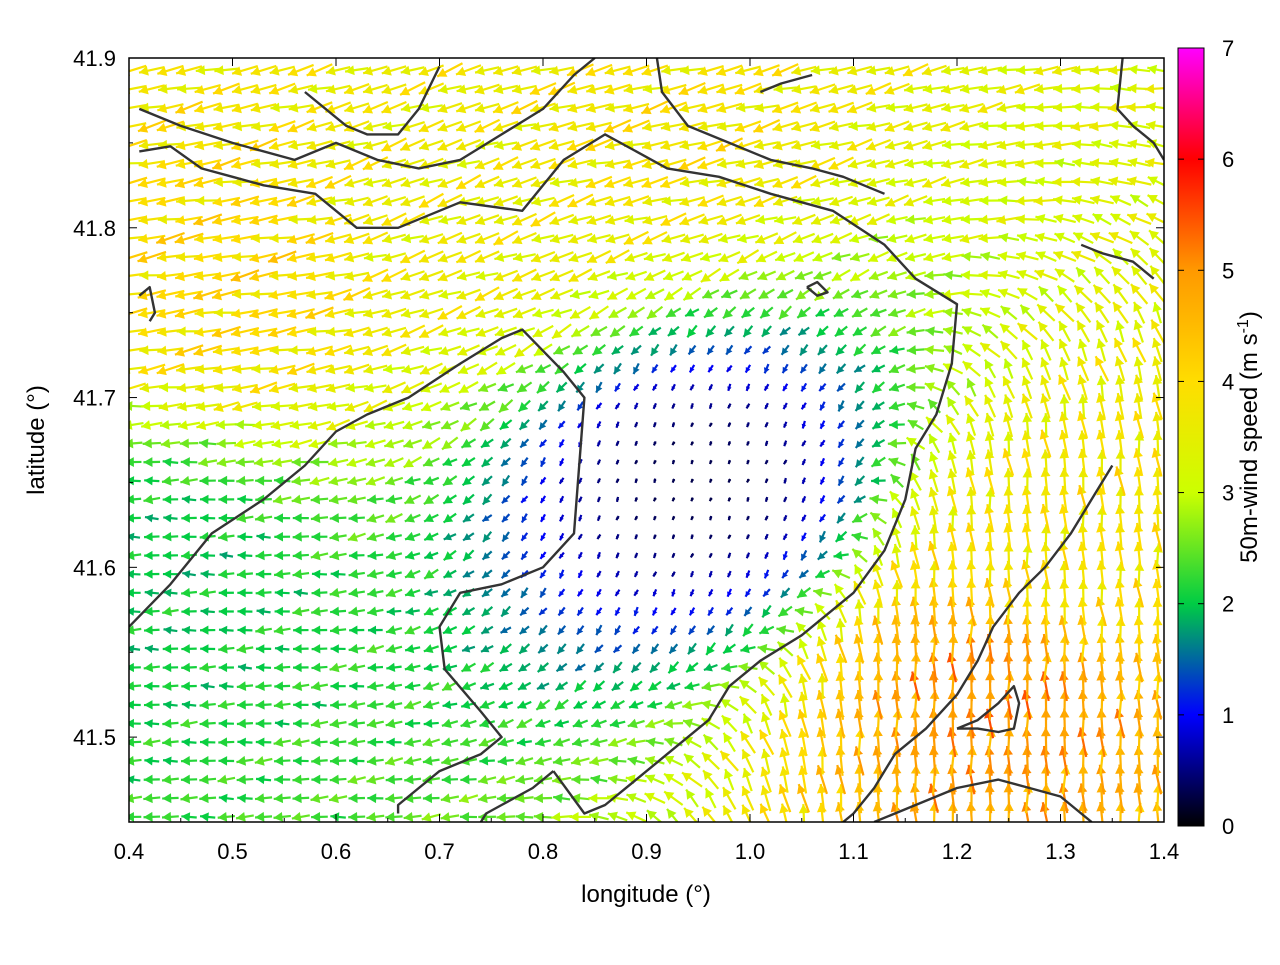 The height and width of the screenshot is (965, 1280). What do you see at coordinates (1228, 604) in the screenshot?
I see `colorbar-tick-label: 2` at bounding box center [1228, 604].